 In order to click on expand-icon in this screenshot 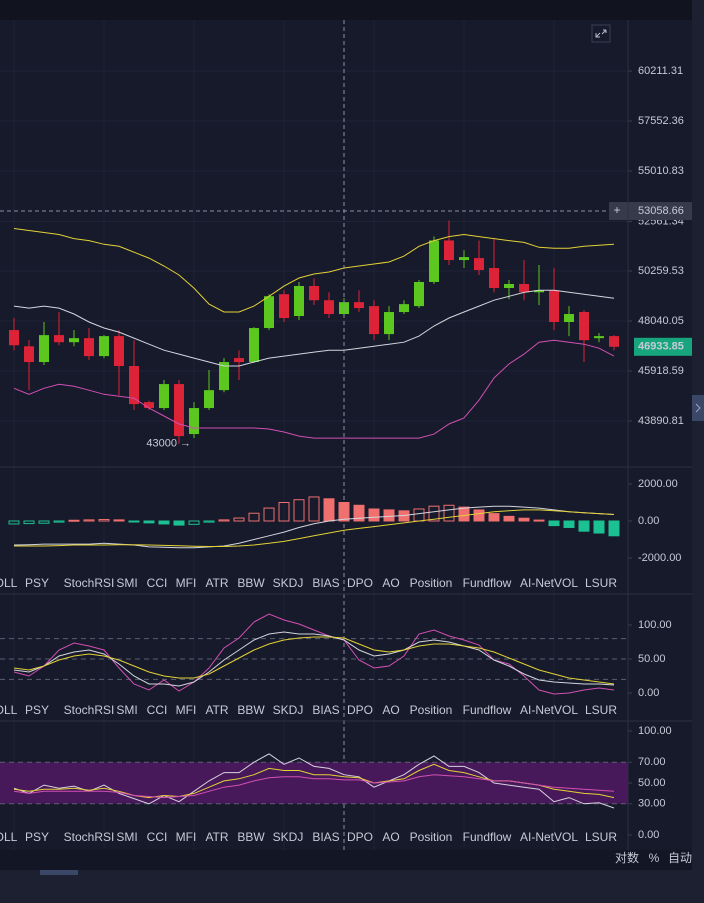, I will do `click(601, 33)`.